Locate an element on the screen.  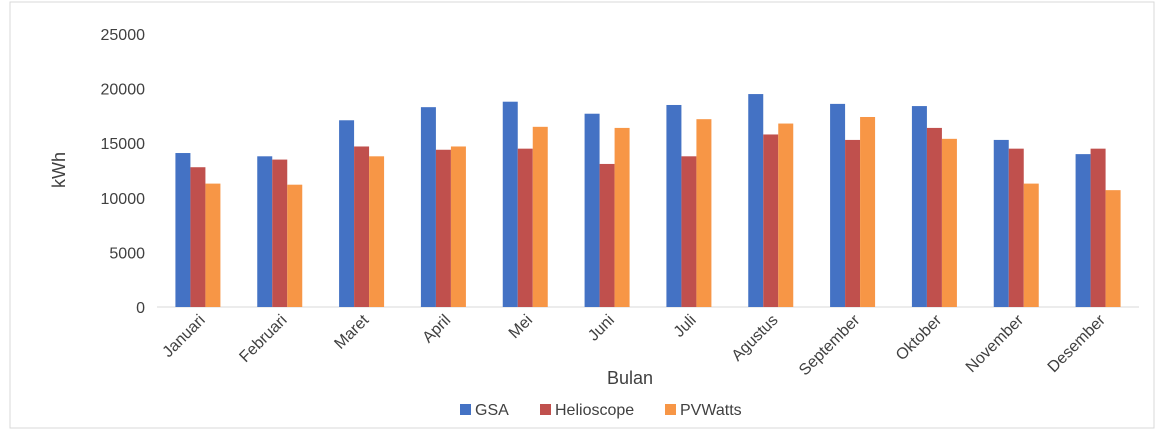
y-tick-label: 10000 is located at coordinates (123, 199).